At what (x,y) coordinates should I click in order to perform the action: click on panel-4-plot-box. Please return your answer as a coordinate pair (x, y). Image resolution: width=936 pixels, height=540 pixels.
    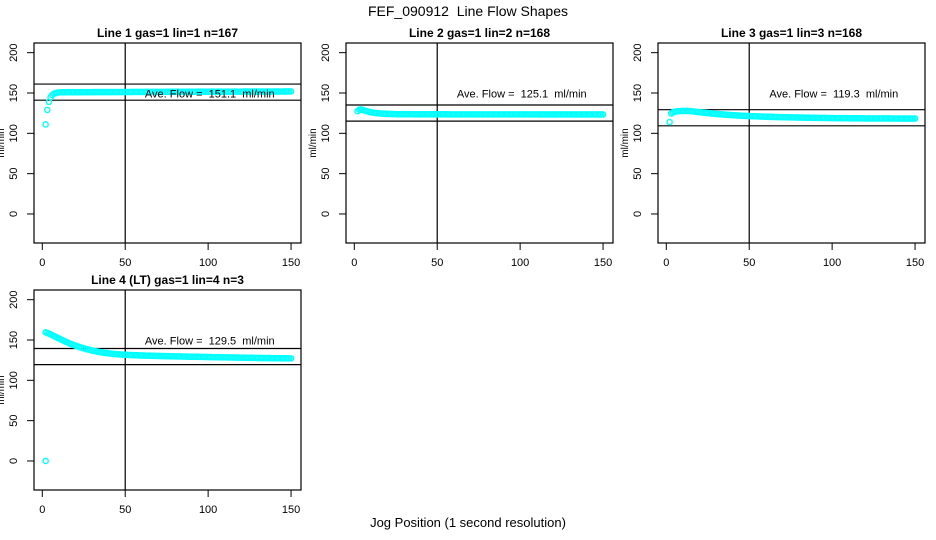
    Looking at the image, I should click on (167, 390).